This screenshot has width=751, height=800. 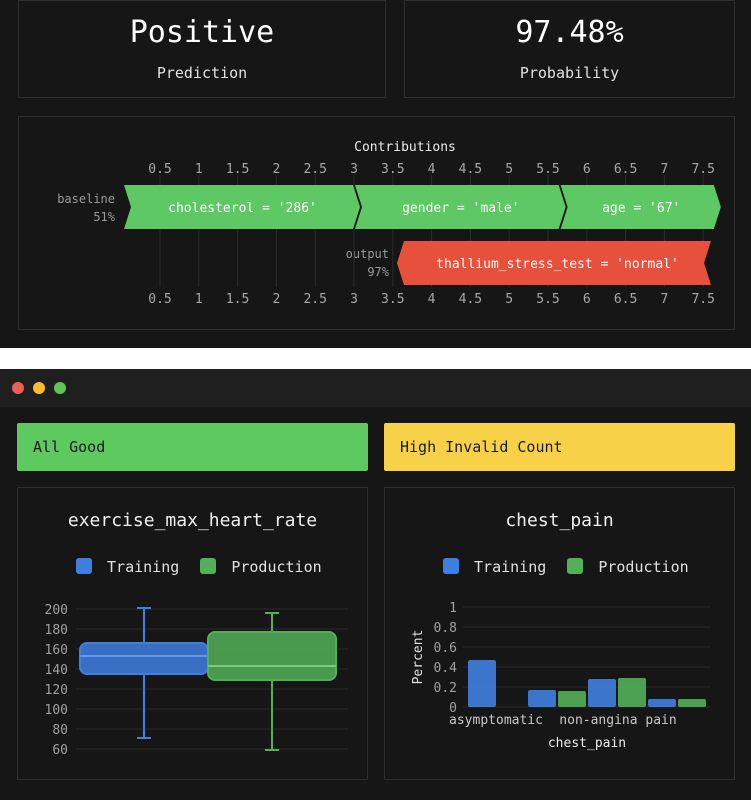 I want to click on barchart-y-tick: 0.4, so click(x=446, y=668).